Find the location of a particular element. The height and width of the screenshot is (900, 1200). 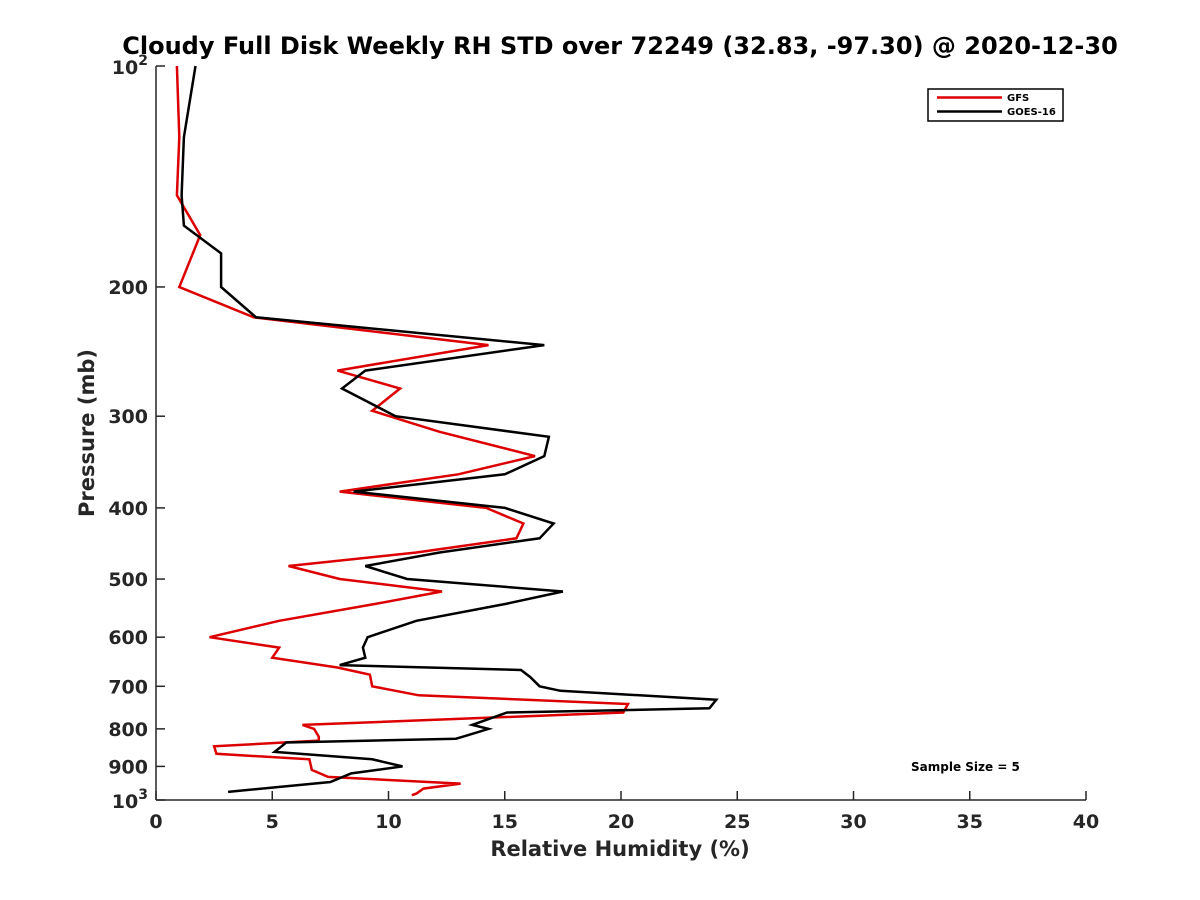

sample-size-annotation: Sample Size = 5 is located at coordinates (965, 767).